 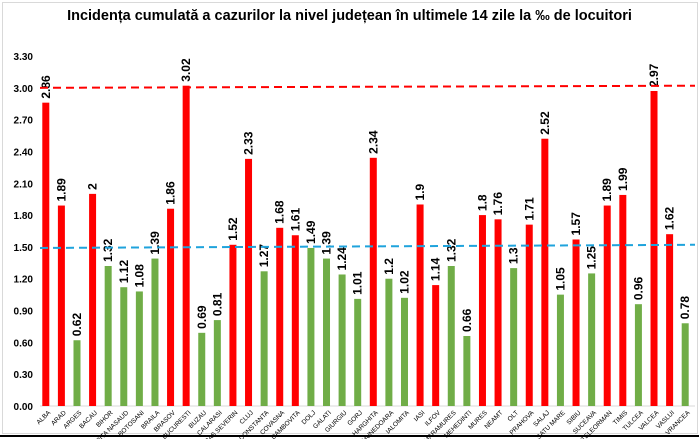 I want to click on bar-bucuresti, so click(x=186, y=246).